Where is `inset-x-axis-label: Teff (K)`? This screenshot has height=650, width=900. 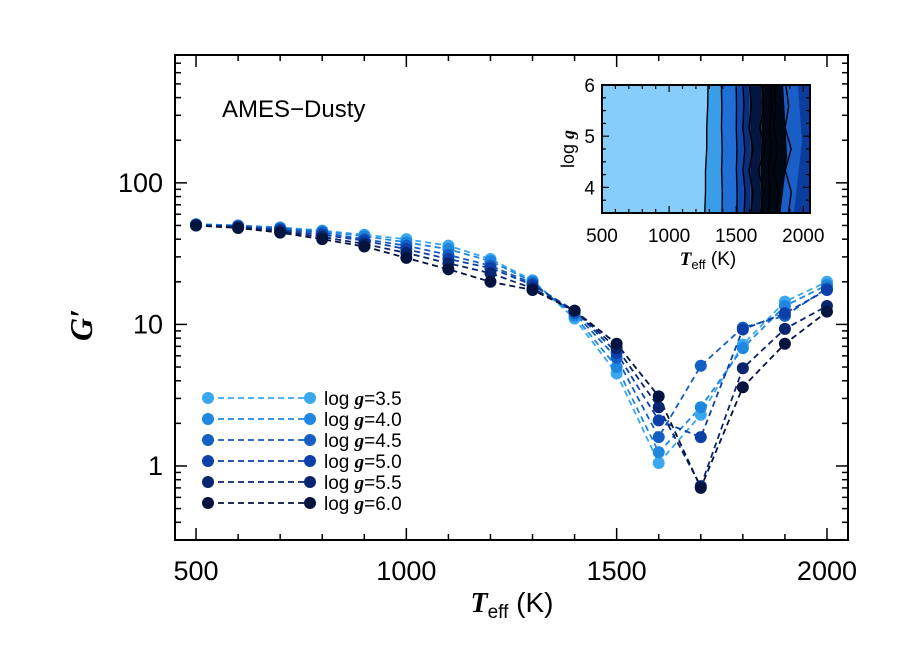
inset-x-axis-label: Teff (K) is located at coordinates (708, 260).